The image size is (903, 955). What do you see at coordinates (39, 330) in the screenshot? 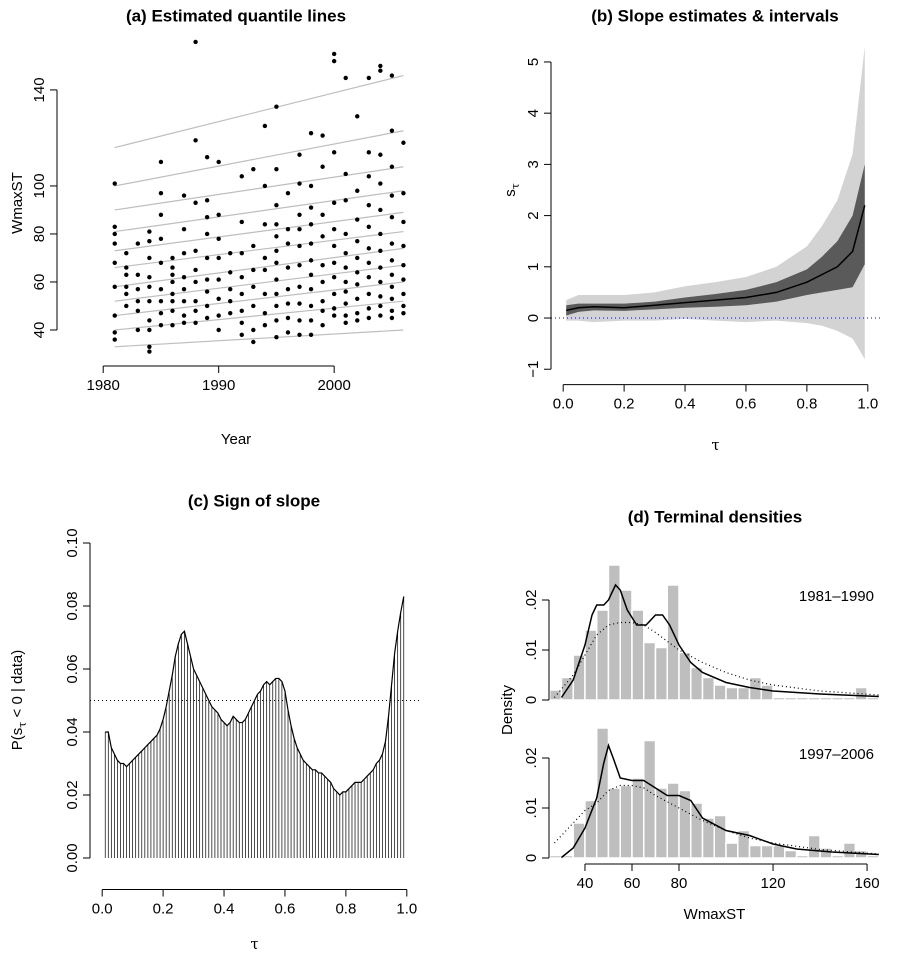
I see `y-tick-label: 40` at bounding box center [39, 330].